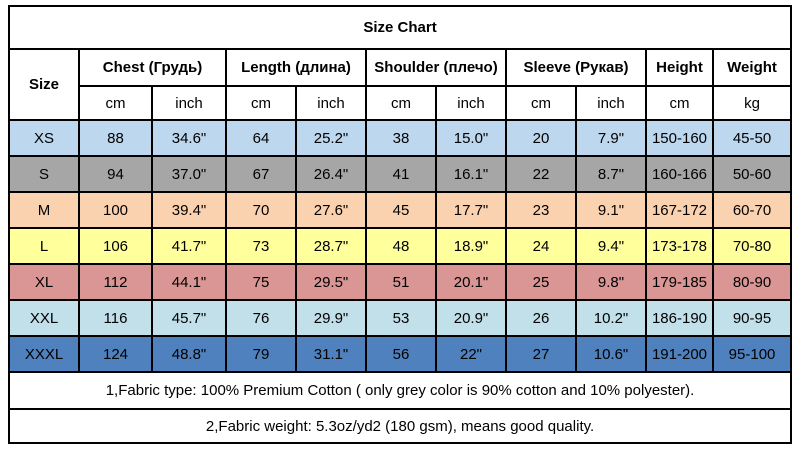 This screenshot has width=800, height=450. What do you see at coordinates (611, 210) in the screenshot?
I see `value-cell: 9.1"` at bounding box center [611, 210].